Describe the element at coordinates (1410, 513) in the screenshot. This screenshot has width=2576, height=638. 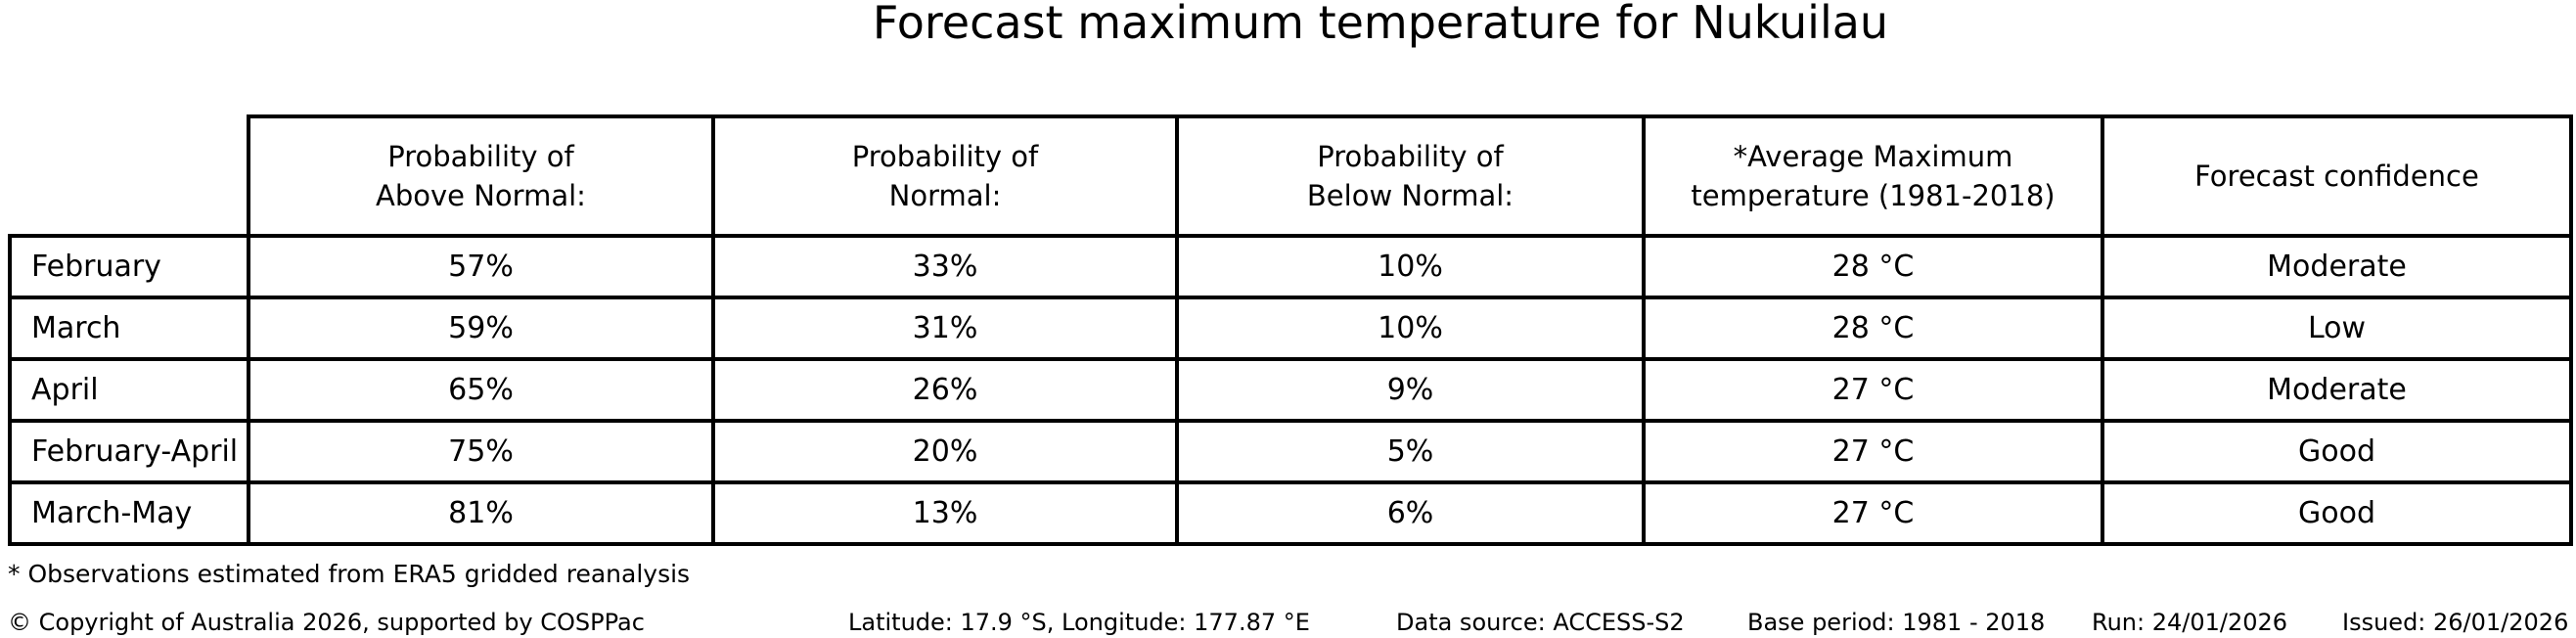
I see `prob-below-value: 6%` at that location.